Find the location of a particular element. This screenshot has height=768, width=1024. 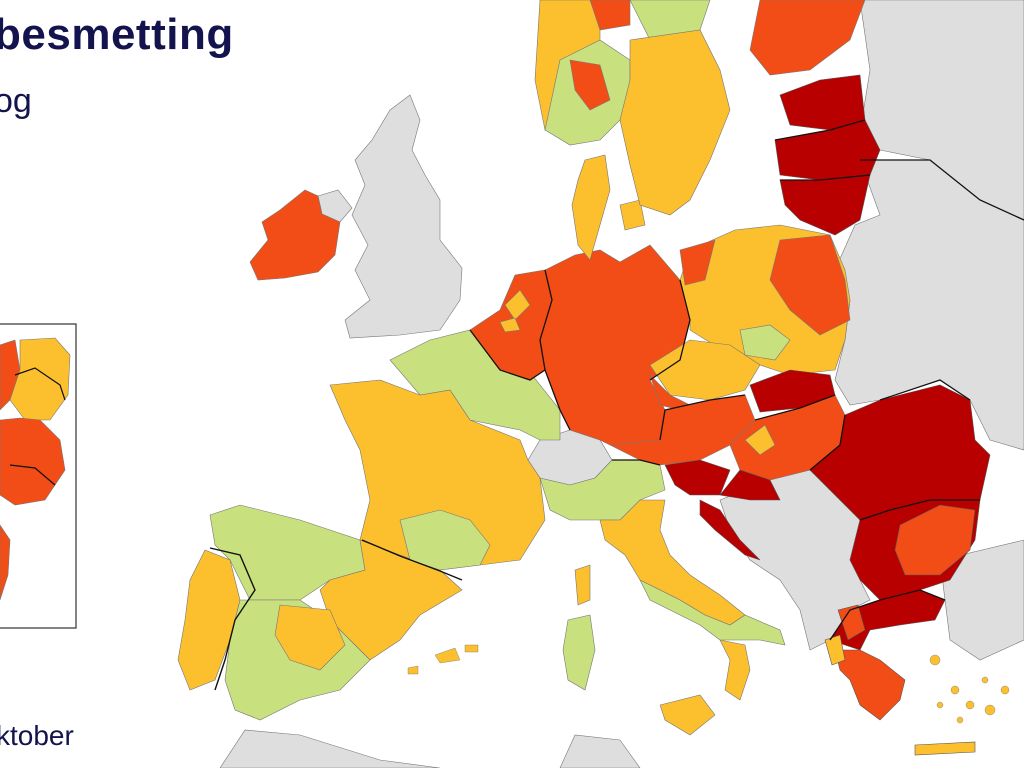

region-france is located at coordinates (445, 450).